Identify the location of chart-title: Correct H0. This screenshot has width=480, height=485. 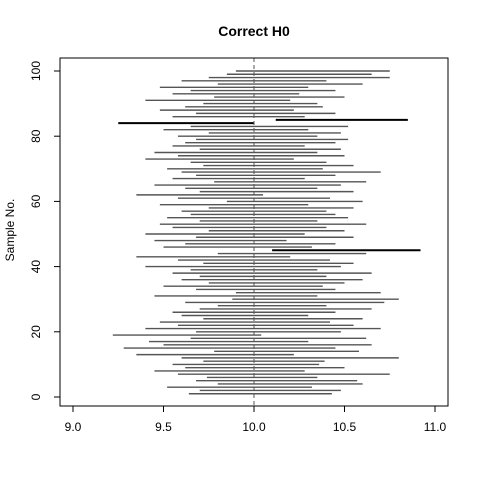
(254, 31).